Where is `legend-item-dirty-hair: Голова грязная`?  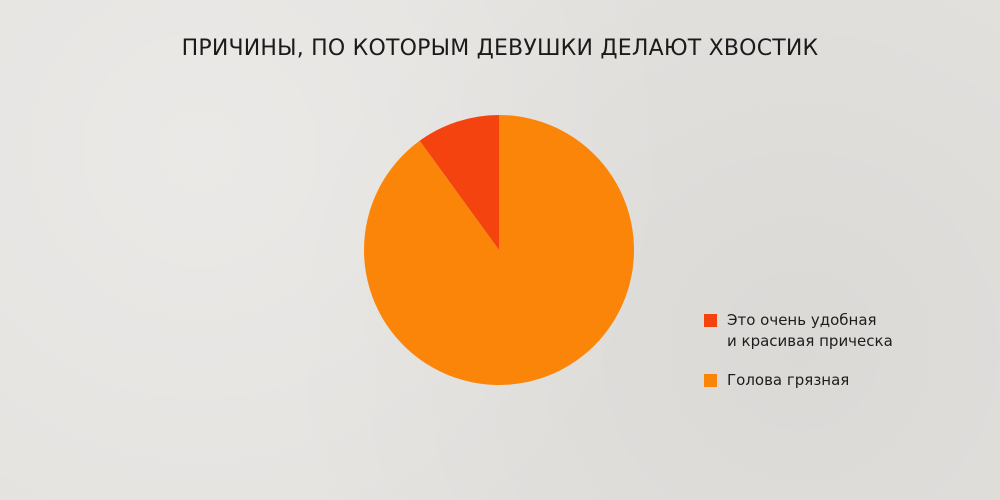
legend-item-dirty-hair: Голова грязная is located at coordinates (834, 380).